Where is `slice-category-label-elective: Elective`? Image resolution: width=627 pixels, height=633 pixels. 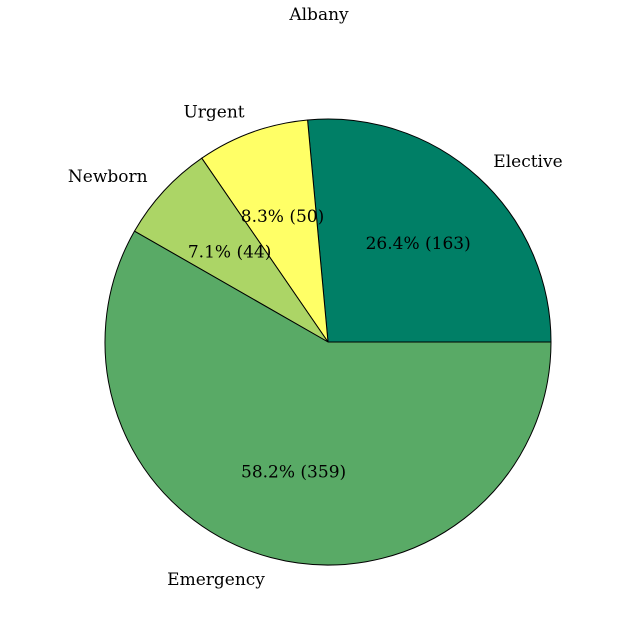
slice-category-label-elective: Elective is located at coordinates (527, 162).